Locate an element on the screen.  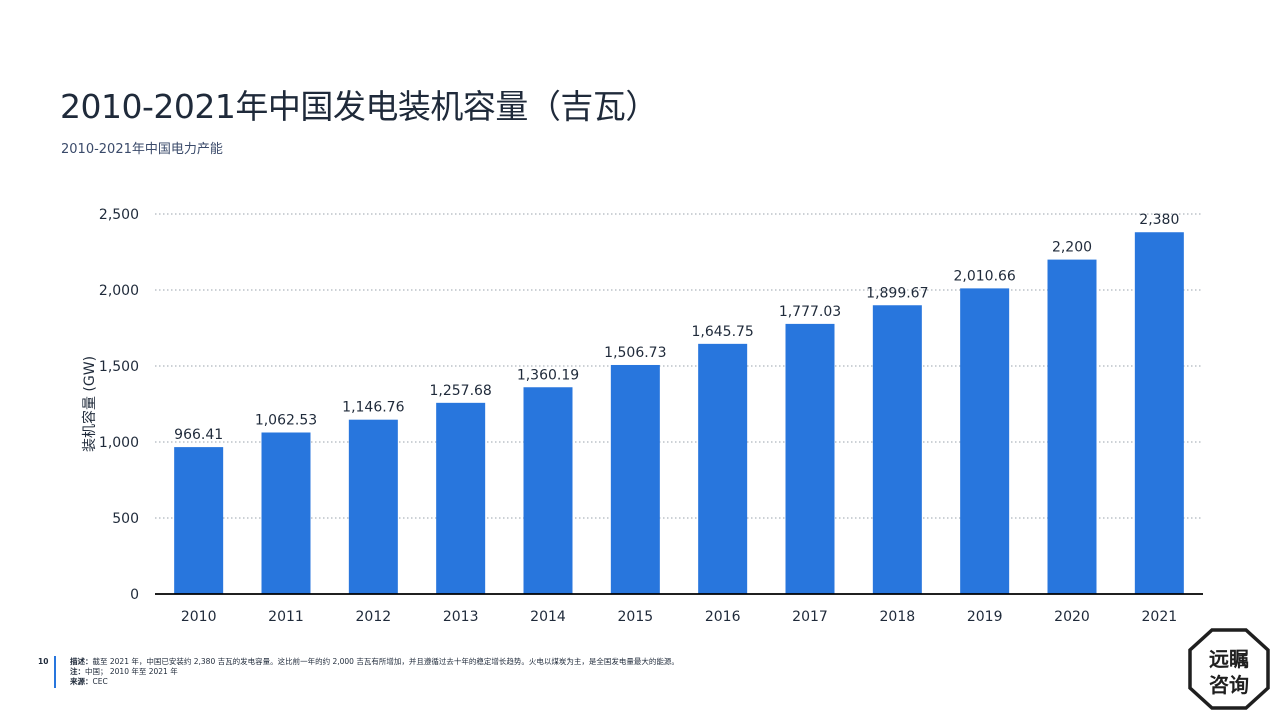
page-number: 10 is located at coordinates (43, 661).